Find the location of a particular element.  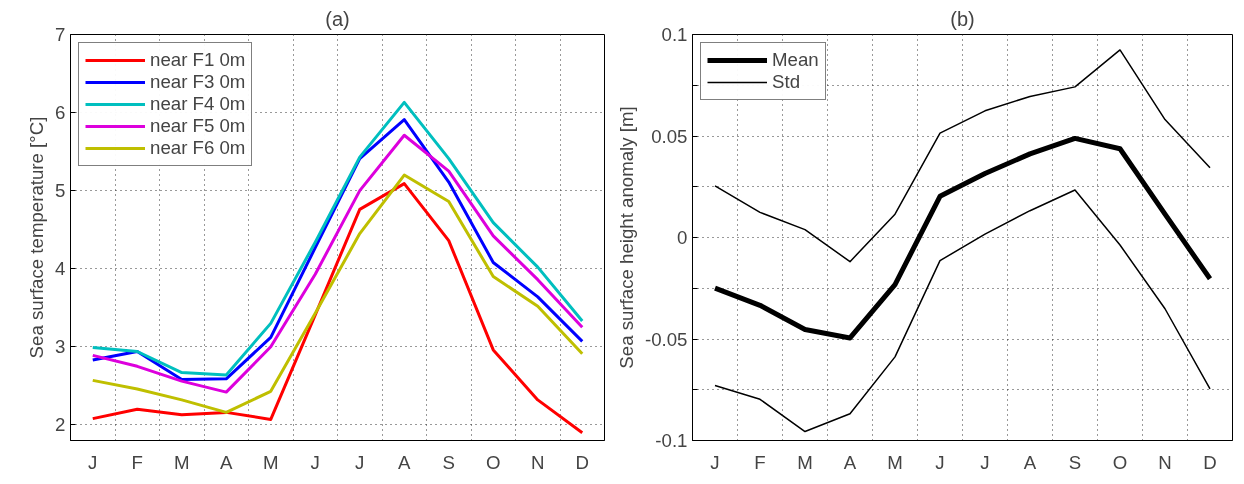

legend-label: near F6 0m is located at coordinates (198, 148).